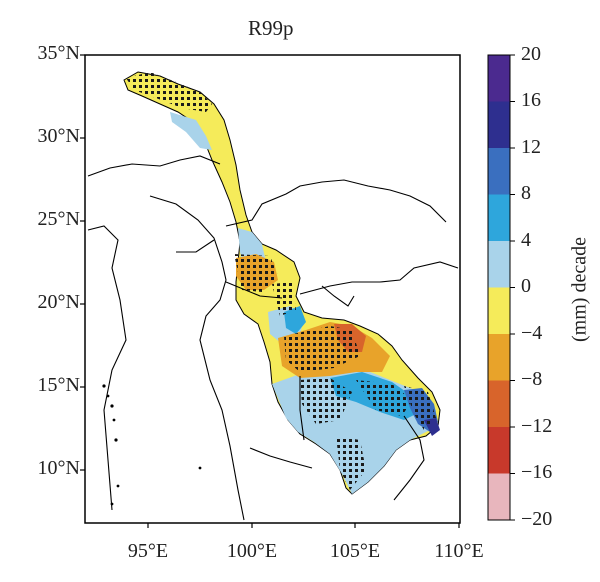  Describe the element at coordinates (58, 53) in the screenshot. I see `lat-label-35: 35°N` at that location.